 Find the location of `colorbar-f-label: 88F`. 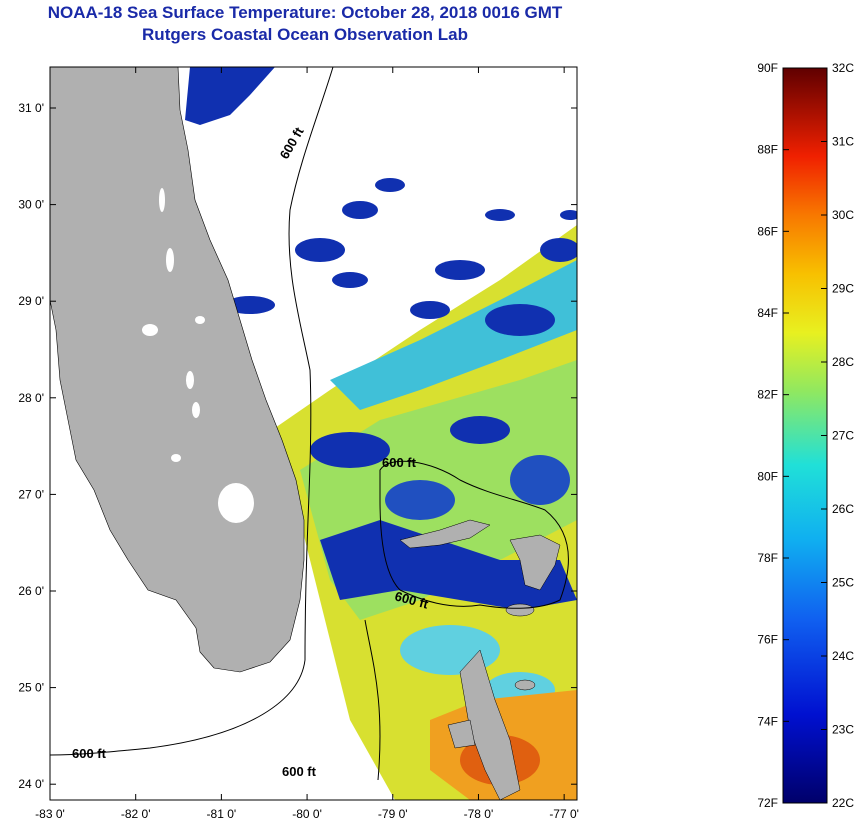

colorbar-f-label: 88F is located at coordinates (767, 150).